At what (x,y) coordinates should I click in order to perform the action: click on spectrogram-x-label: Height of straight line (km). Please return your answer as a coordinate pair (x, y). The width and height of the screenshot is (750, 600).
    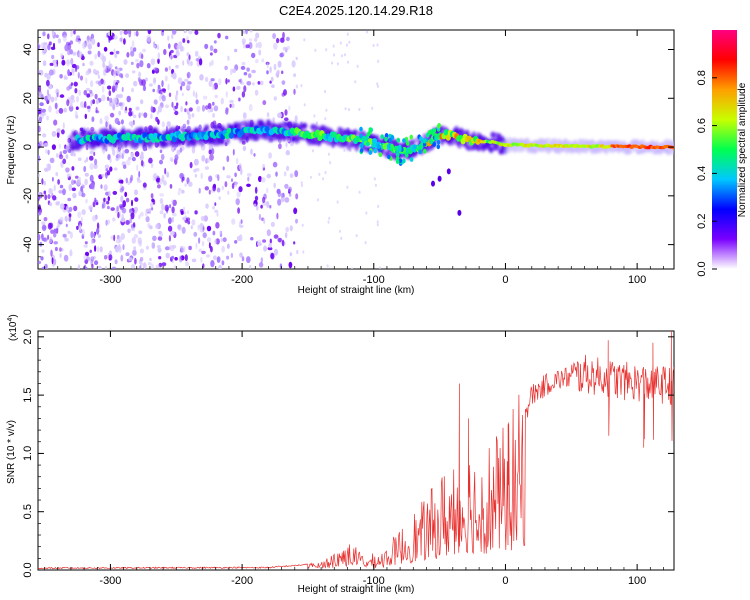
    Looking at the image, I should click on (356, 290).